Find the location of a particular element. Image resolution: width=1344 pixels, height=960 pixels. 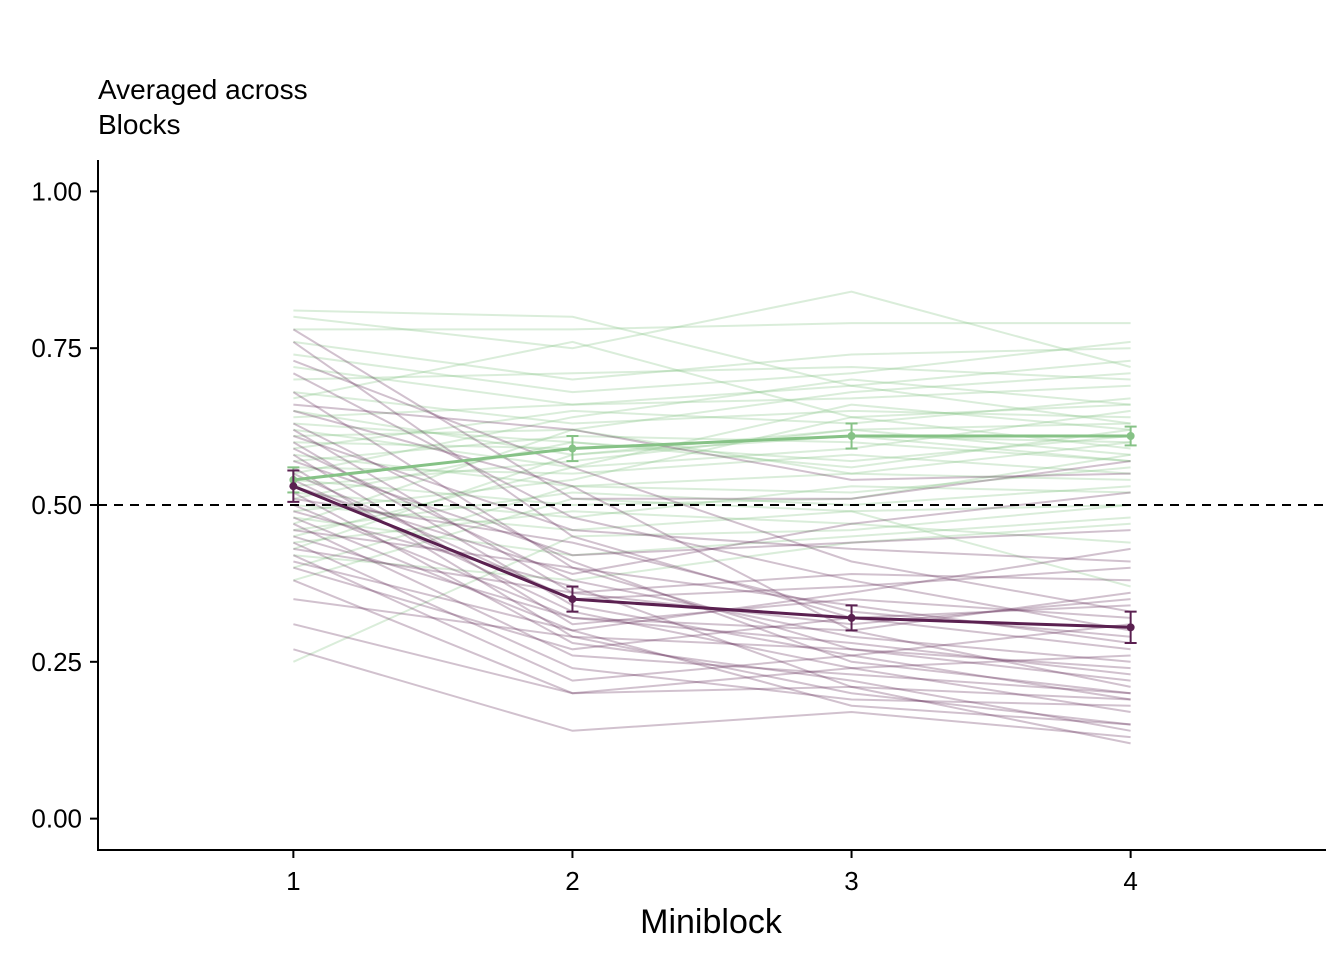

x-tick-label: 1 is located at coordinates (293, 881).